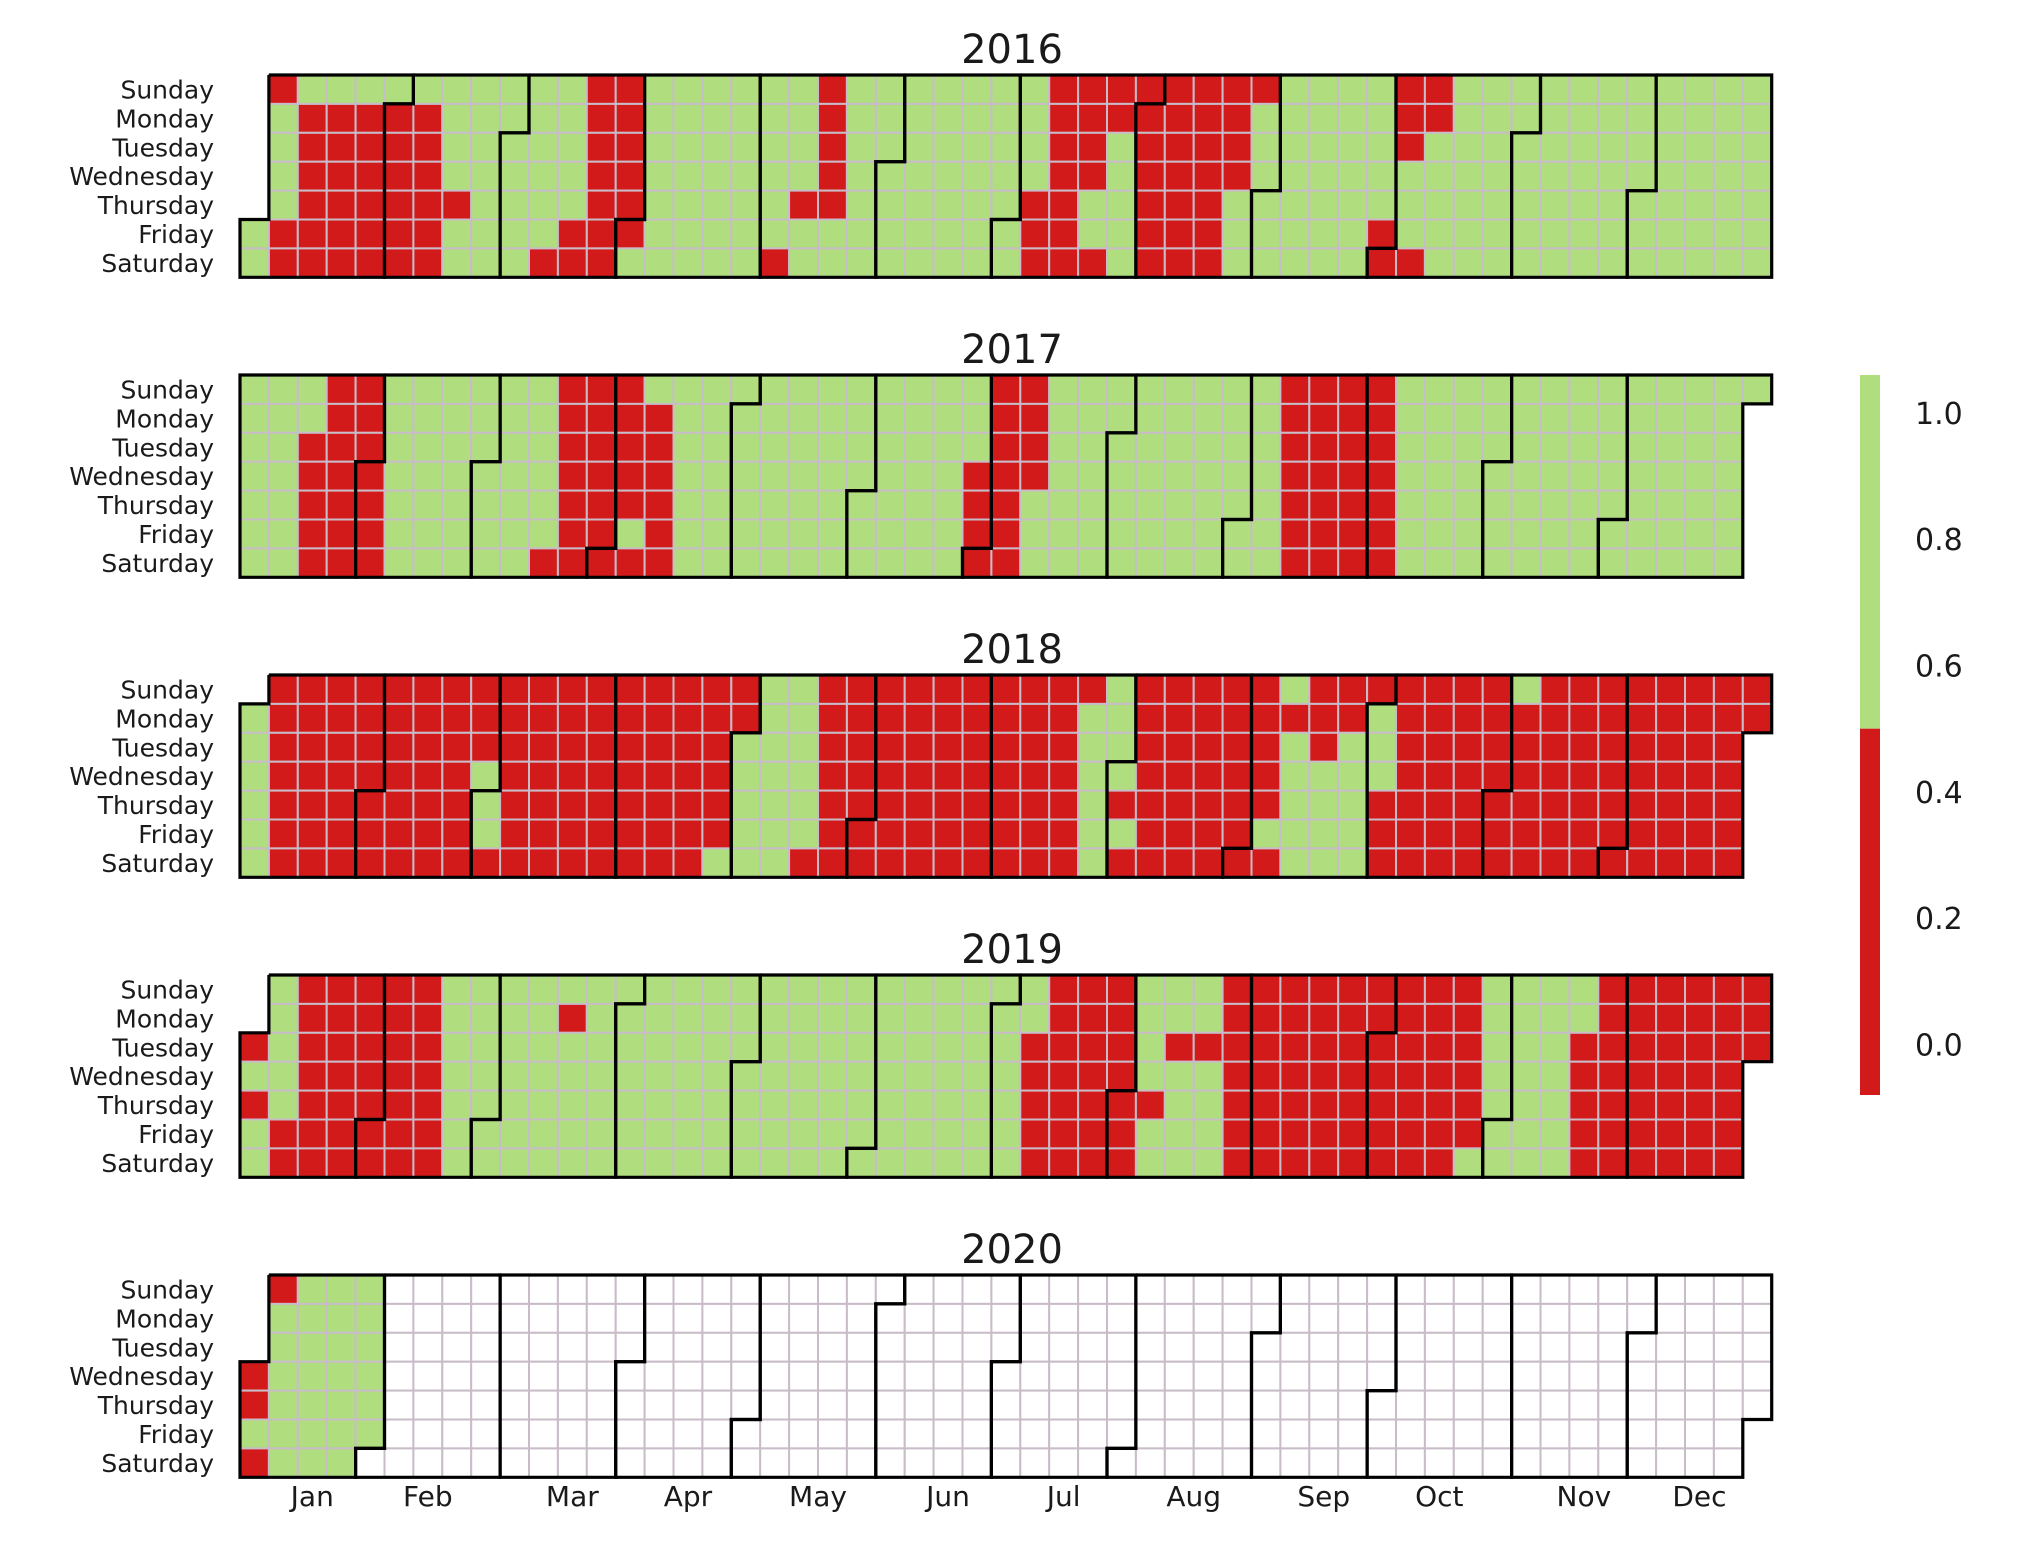  Describe the element at coordinates (1699, 1376) in the screenshot. I see `month-border` at that location.